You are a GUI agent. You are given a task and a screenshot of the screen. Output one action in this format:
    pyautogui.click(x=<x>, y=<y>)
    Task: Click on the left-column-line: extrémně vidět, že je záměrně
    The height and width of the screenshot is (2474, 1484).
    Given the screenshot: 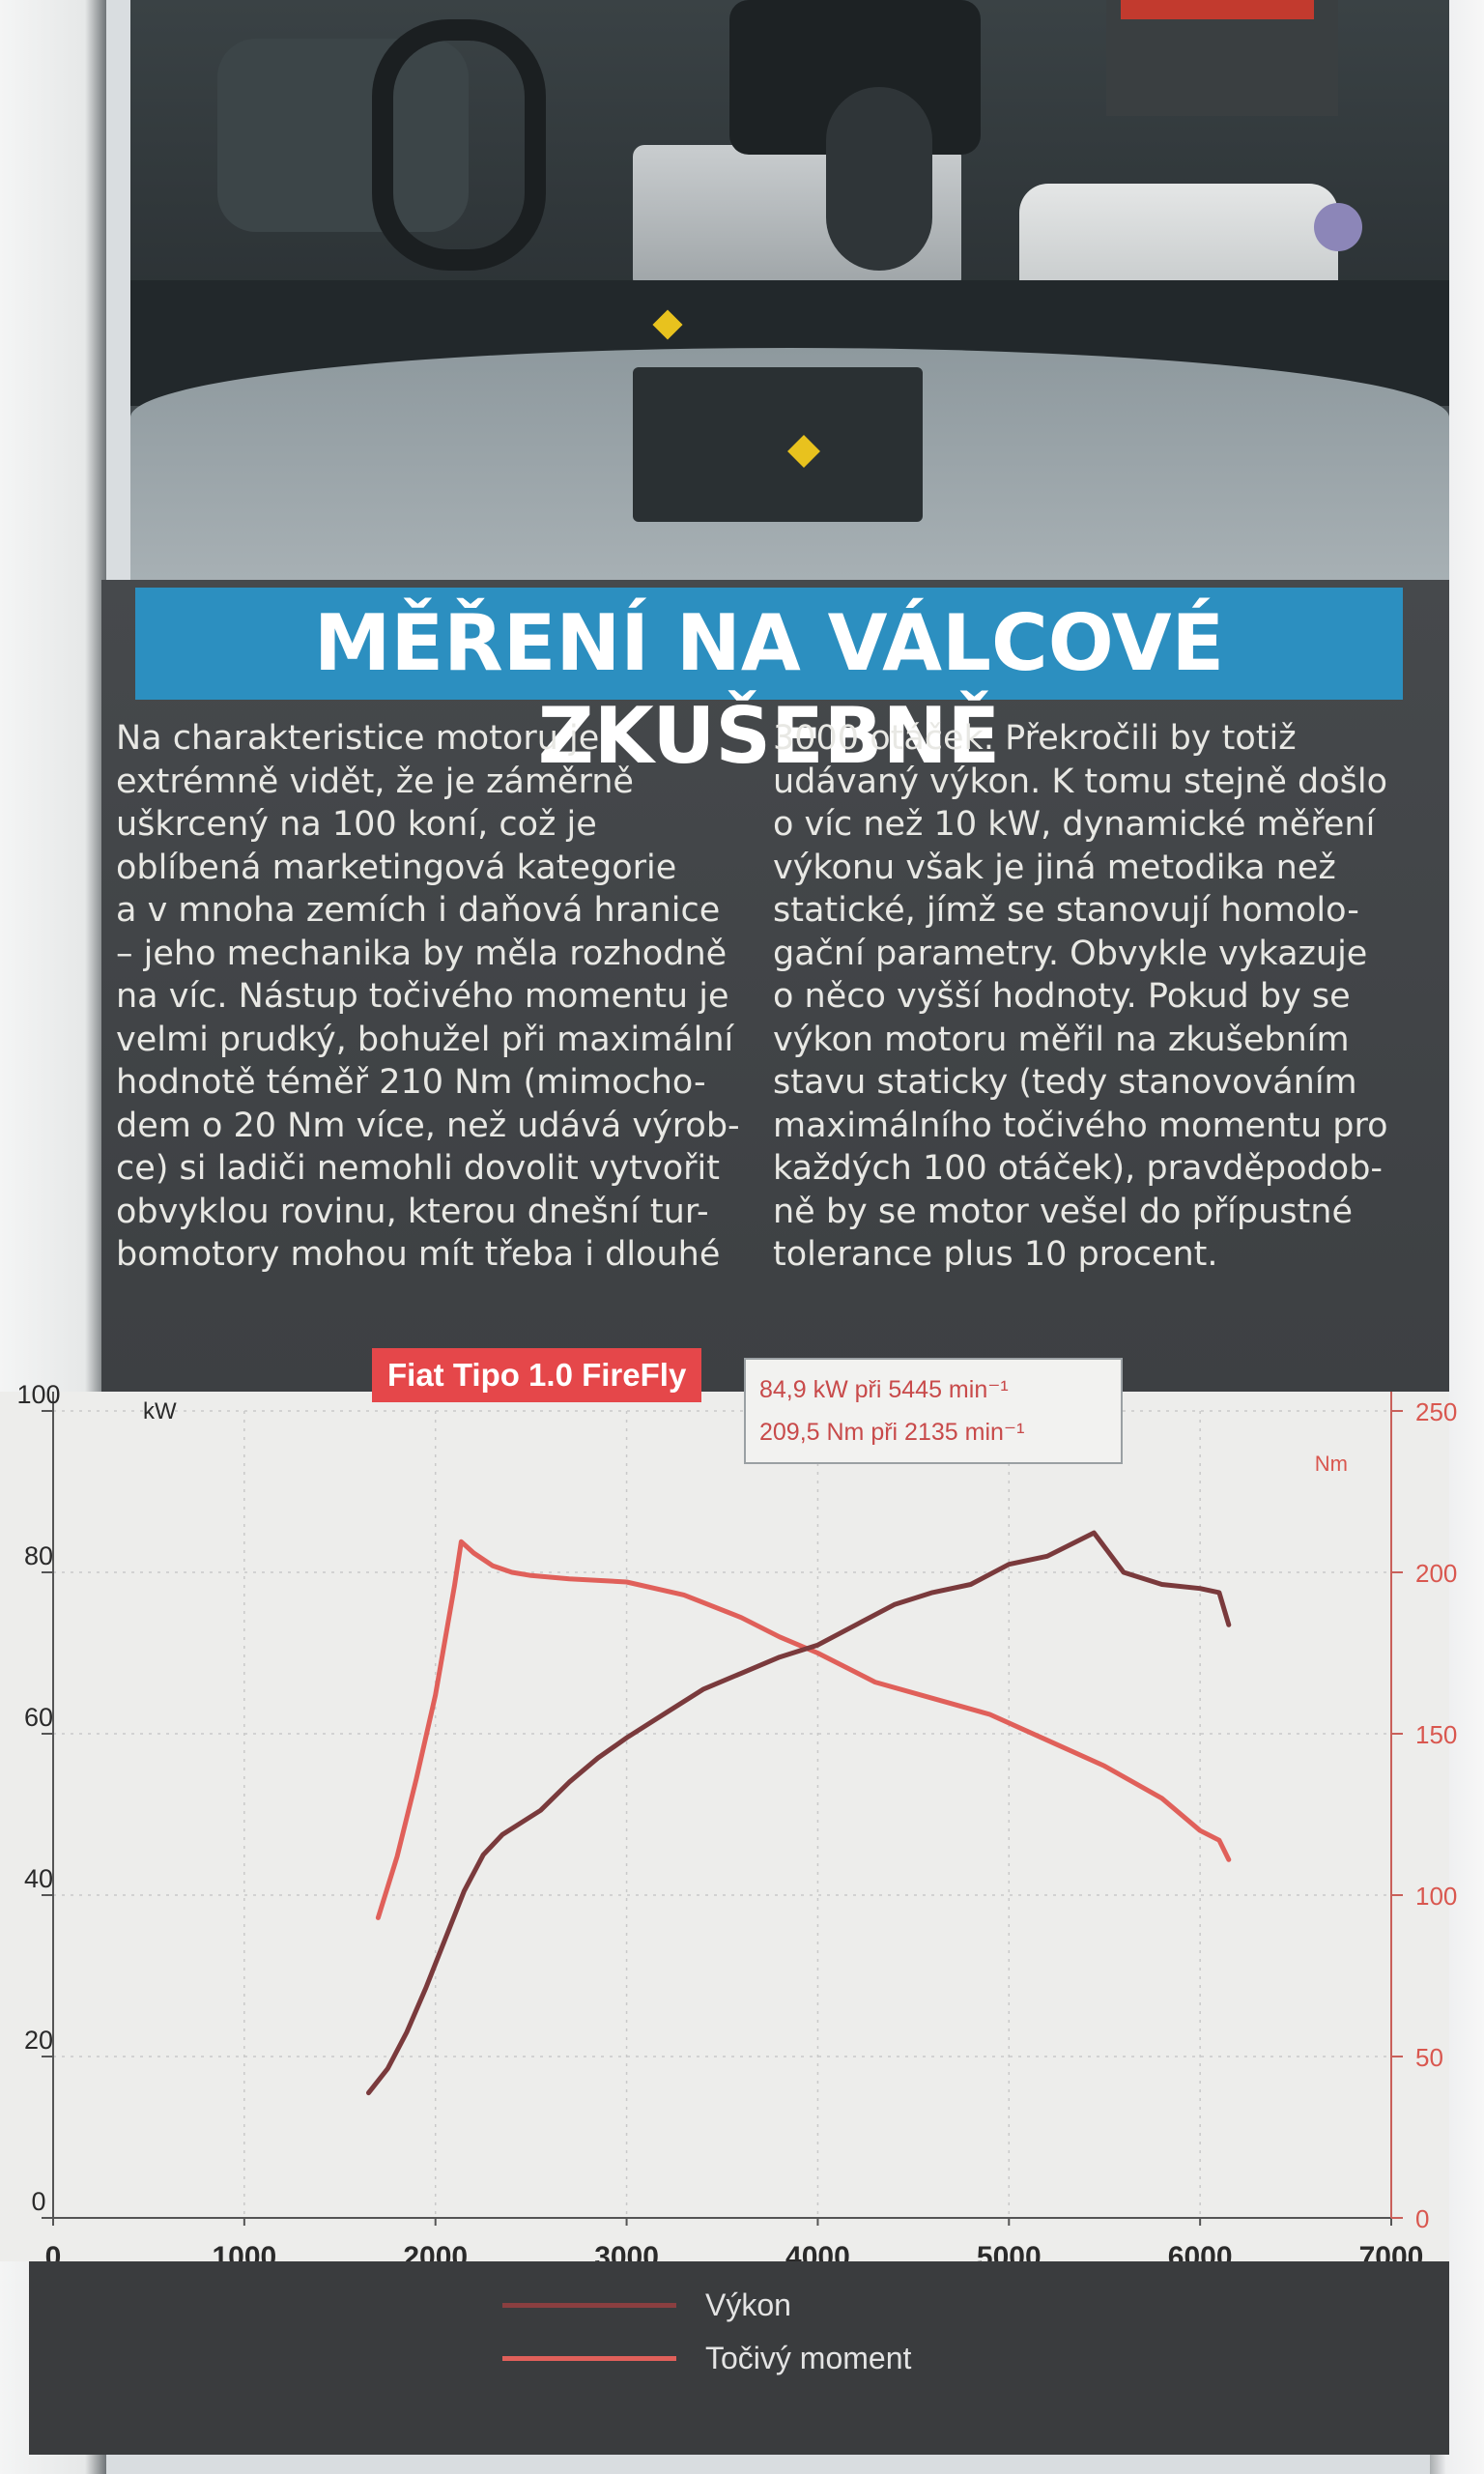 What is the action you would take?
    pyautogui.click(x=375, y=782)
    